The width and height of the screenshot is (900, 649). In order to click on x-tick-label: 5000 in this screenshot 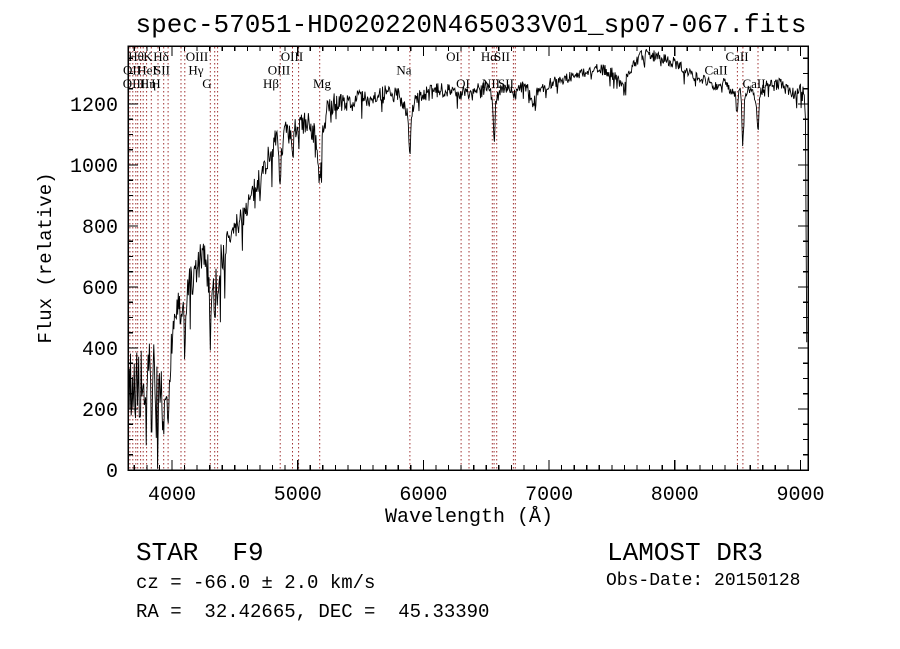, I will do `click(298, 495)`.